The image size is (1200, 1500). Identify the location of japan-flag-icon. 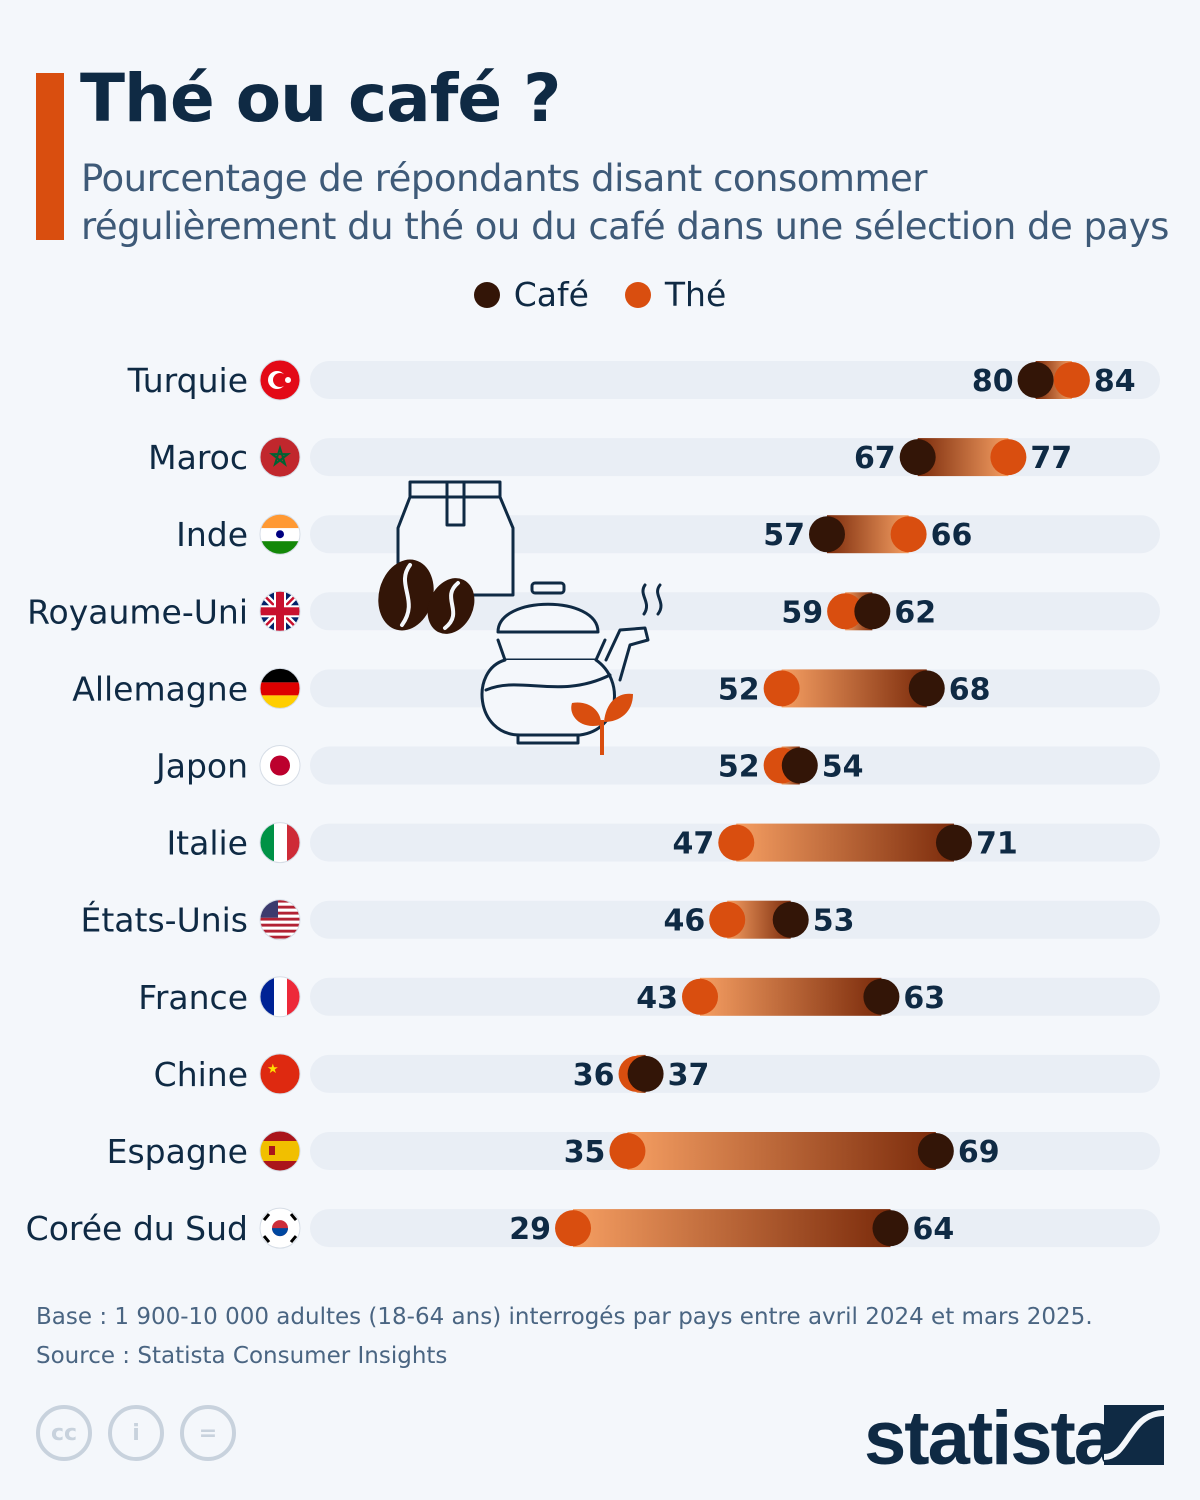
(280, 765).